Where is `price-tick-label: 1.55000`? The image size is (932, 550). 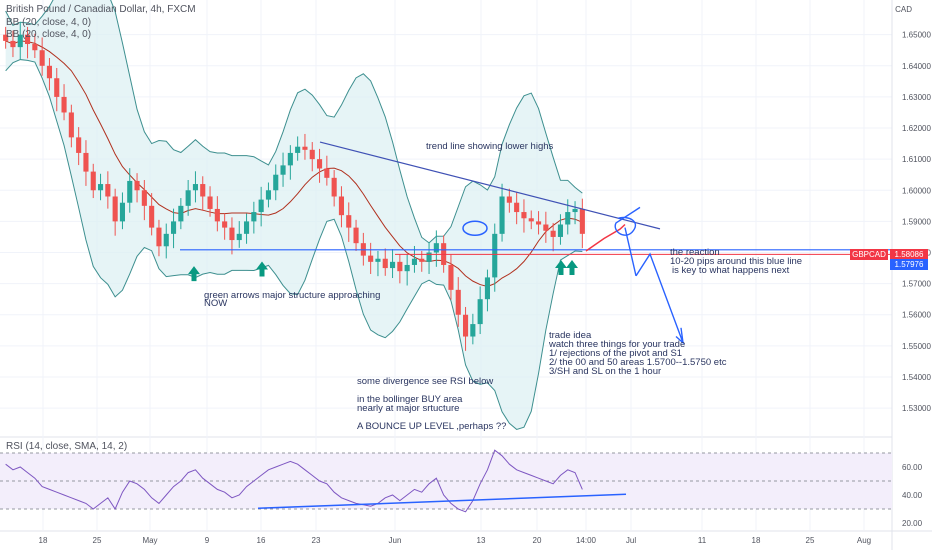
price-tick-label: 1.55000 is located at coordinates (916, 346).